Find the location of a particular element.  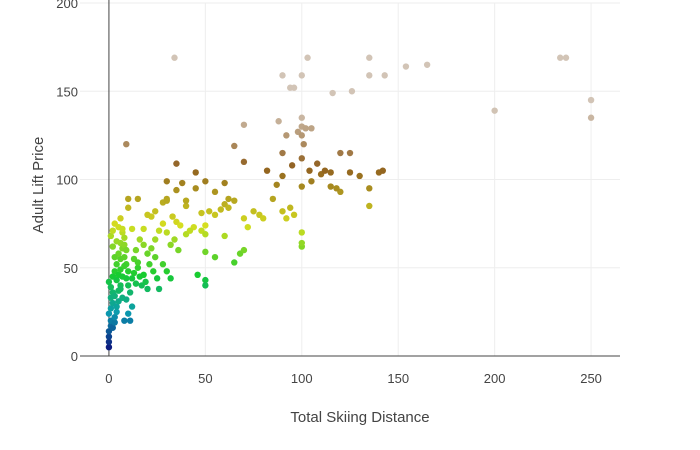

y-tick-label: 50 is located at coordinates (71, 268).